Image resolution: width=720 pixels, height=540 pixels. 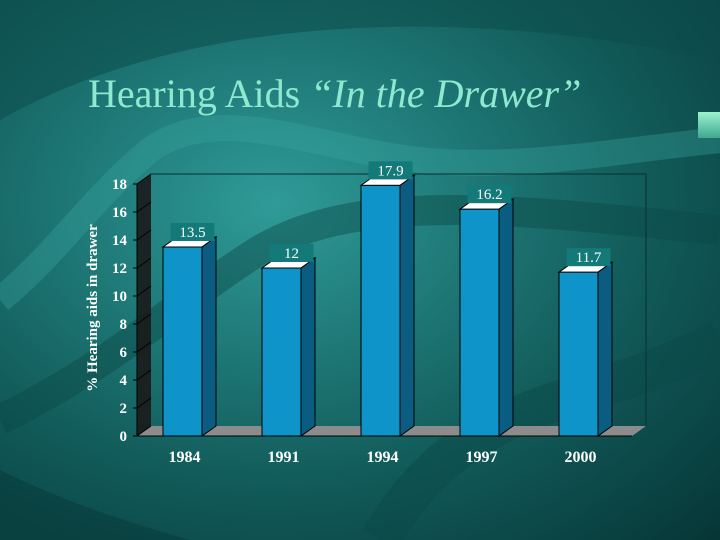 What do you see at coordinates (185, 457) in the screenshot?
I see `x-tick-label: 1984` at bounding box center [185, 457].